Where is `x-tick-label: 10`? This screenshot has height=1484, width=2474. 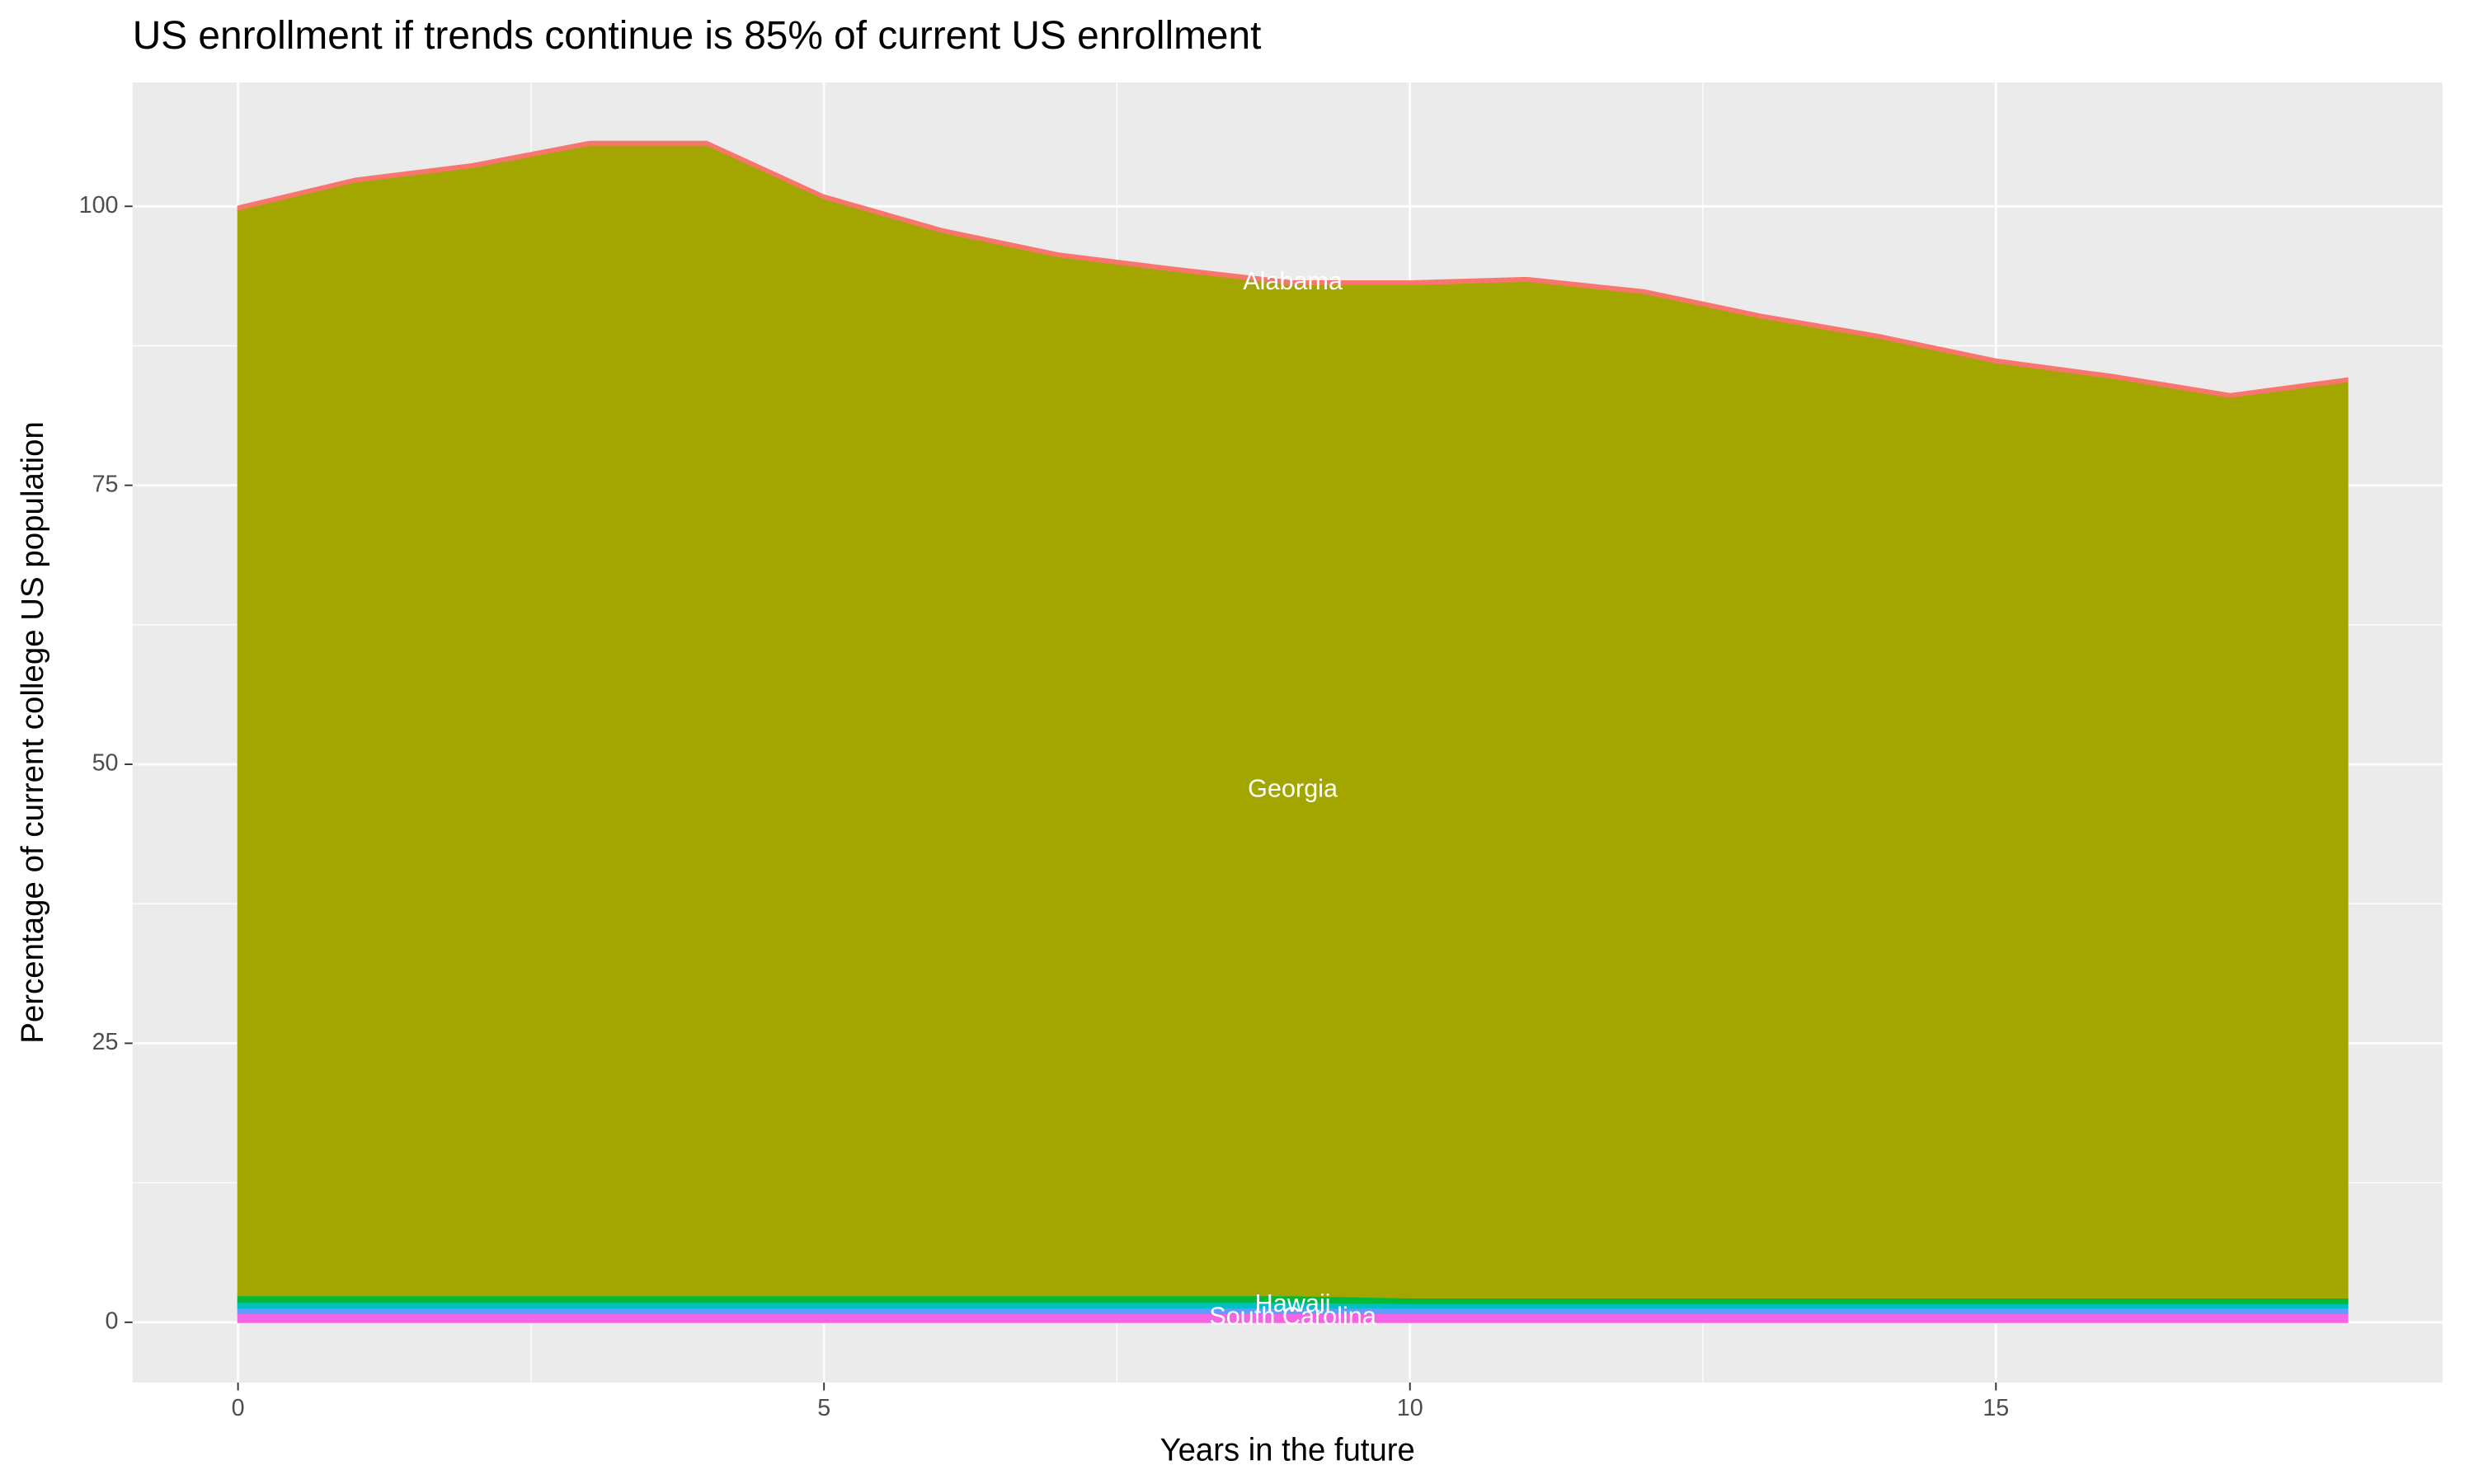
x-tick-label: 10 is located at coordinates (1410, 1408).